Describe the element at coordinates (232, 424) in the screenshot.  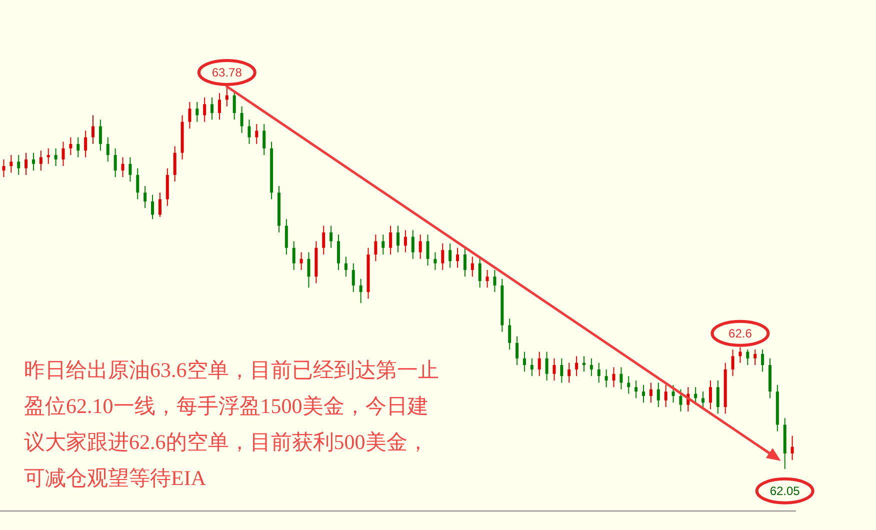
I see `annotation: 昨日给出原油63.6空单，目前已经到达第一止盈位62.10一线，每手浮盈1500美金，今日建议大家跟进62.6的空单，目前获利500美金，可减仓观望等待EIA` at that location.